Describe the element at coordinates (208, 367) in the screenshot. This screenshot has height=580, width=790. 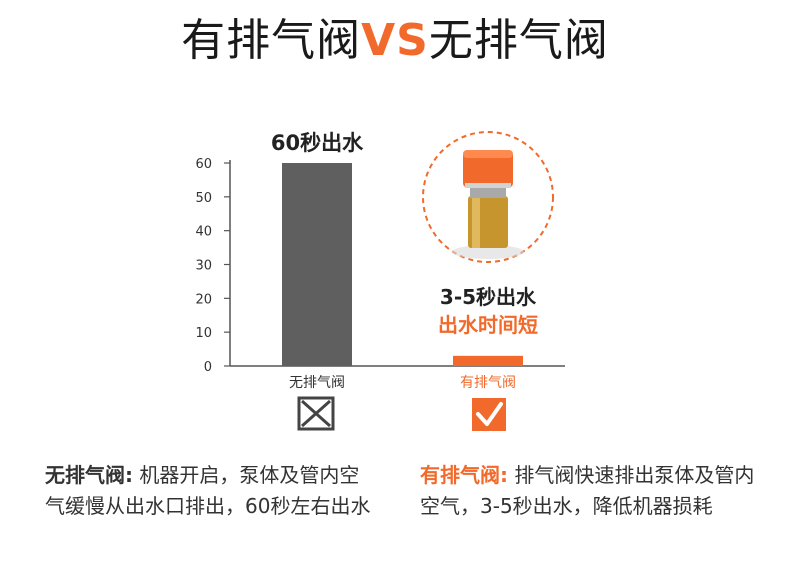
I see `y-tick-label-0: 0` at that location.